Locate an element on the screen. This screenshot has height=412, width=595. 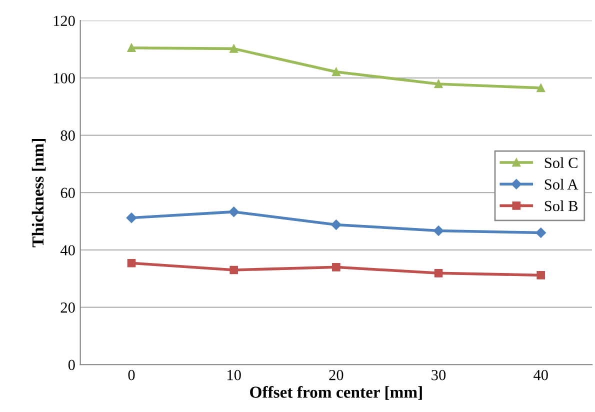
y-axis-title: Thickness [nm] is located at coordinates (39, 193).